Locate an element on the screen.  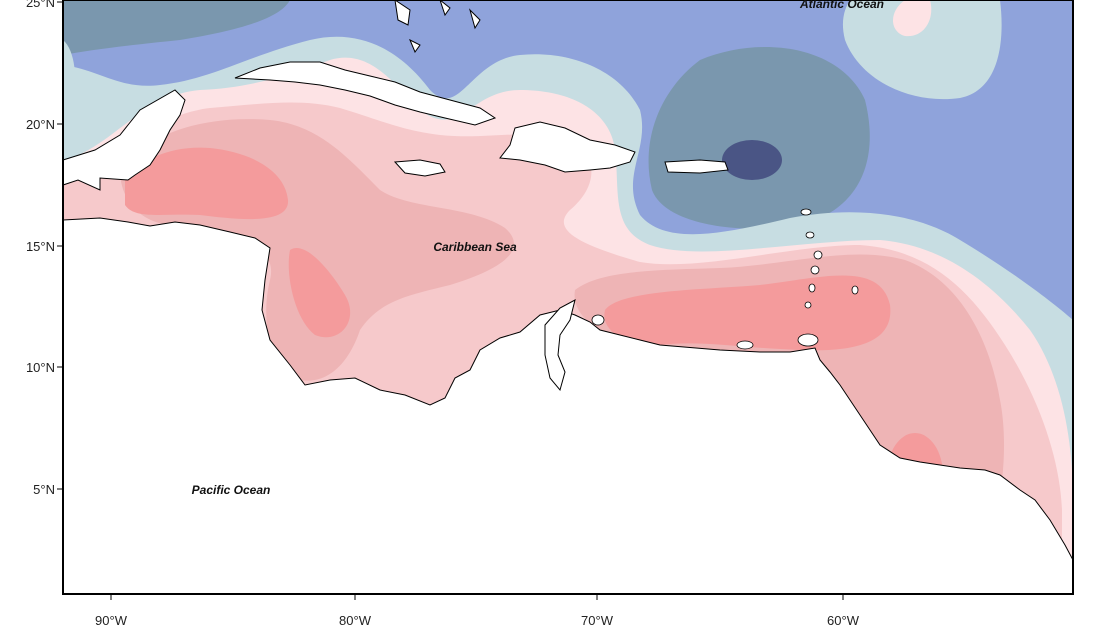
land-hispaniola is located at coordinates (567, 147).